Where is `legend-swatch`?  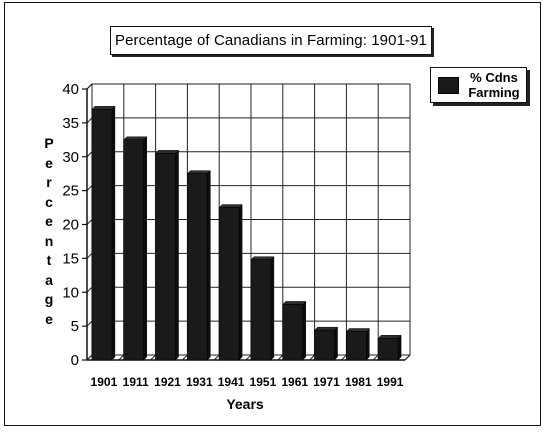 legend-swatch is located at coordinates (448, 85).